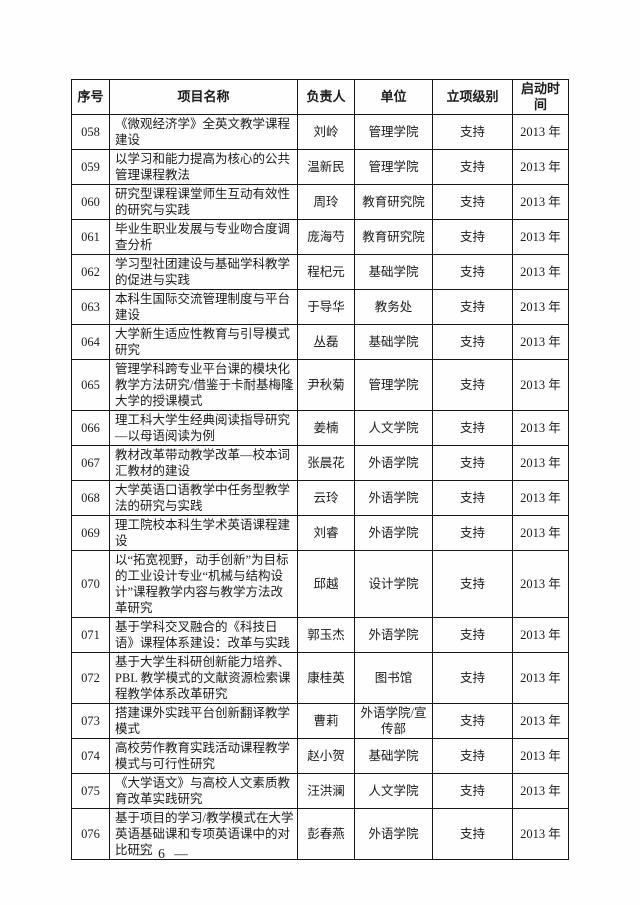 The width and height of the screenshot is (640, 905). Describe the element at coordinates (393, 791) in the screenshot. I see `cell-unit: 人文学院` at that location.